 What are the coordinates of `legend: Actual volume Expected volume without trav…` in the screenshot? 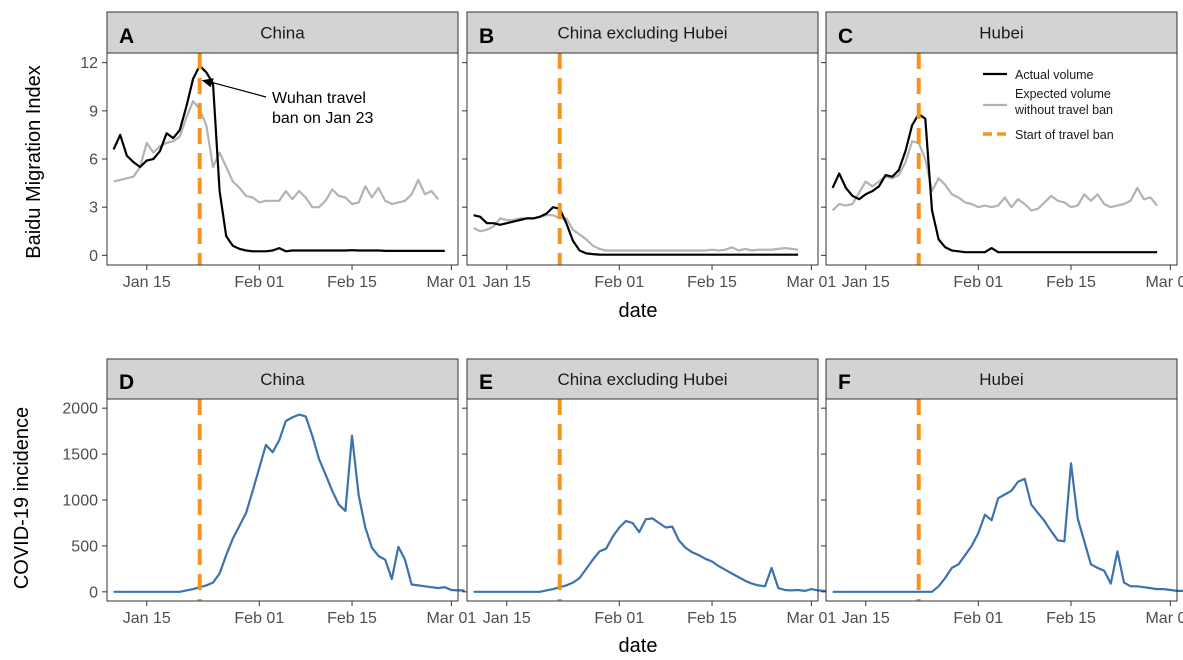 It's located at (1048, 105).